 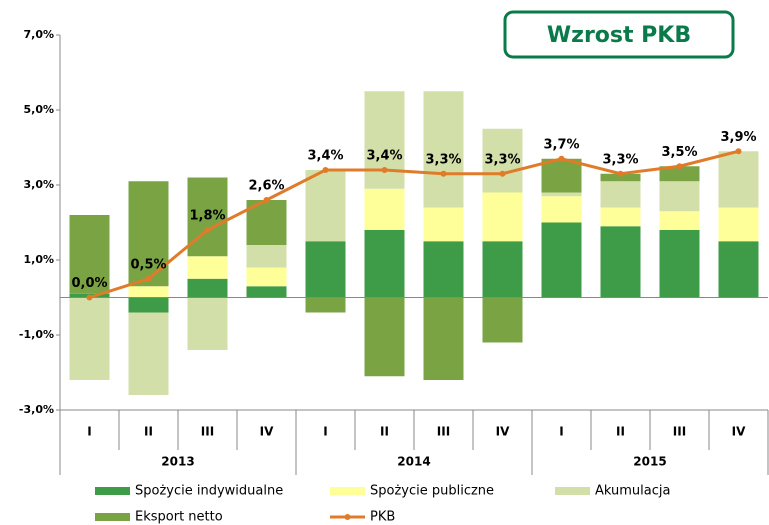 What do you see at coordinates (432, 491) in the screenshot?
I see `legend-label: Spożycie publiczne` at bounding box center [432, 491].